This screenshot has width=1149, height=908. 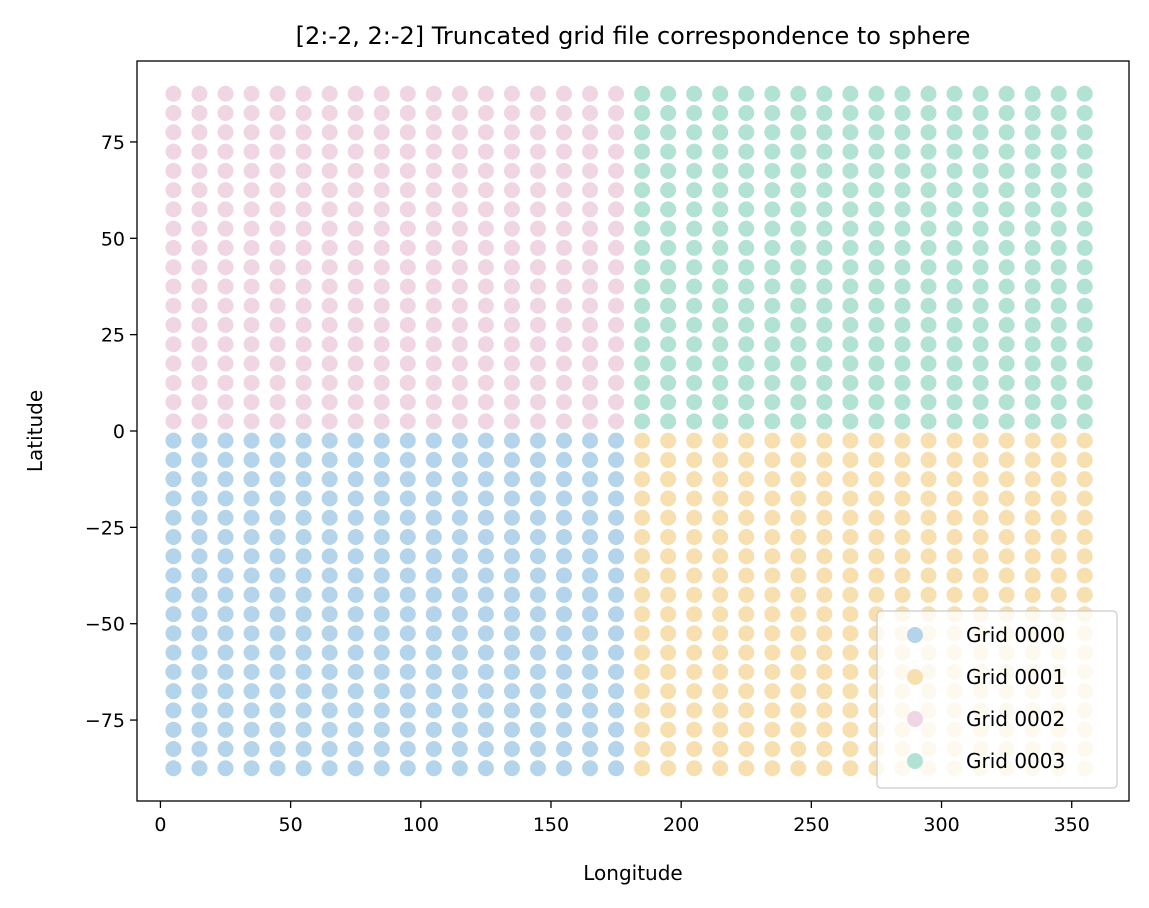 What do you see at coordinates (1015, 635) in the screenshot?
I see `legend-label: Grid 0000` at bounding box center [1015, 635].